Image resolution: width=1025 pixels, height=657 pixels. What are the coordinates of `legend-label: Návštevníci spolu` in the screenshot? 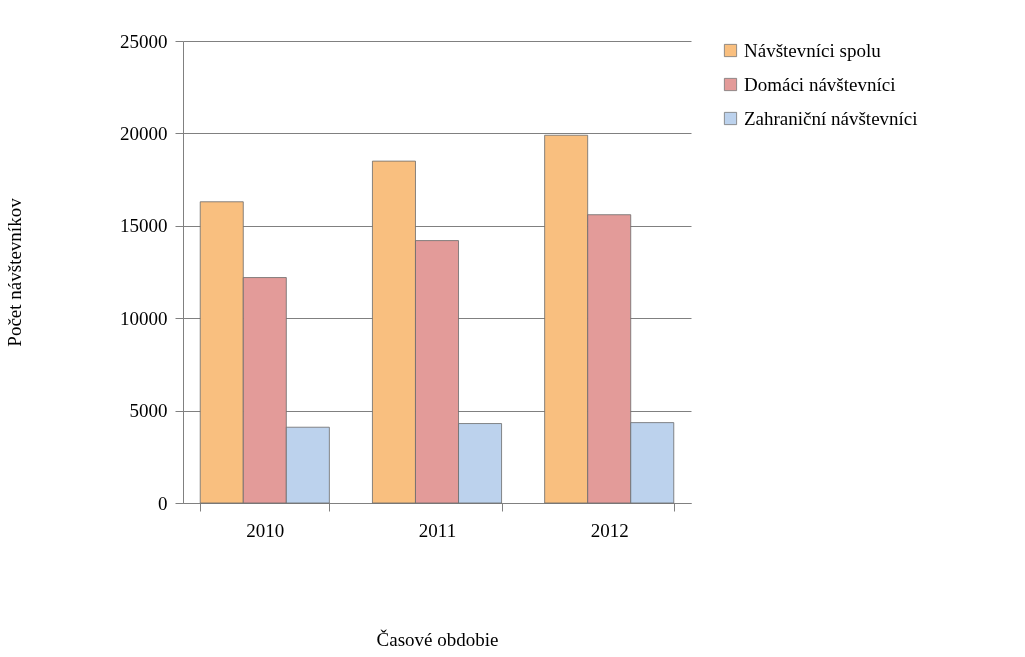 It's located at (813, 50).